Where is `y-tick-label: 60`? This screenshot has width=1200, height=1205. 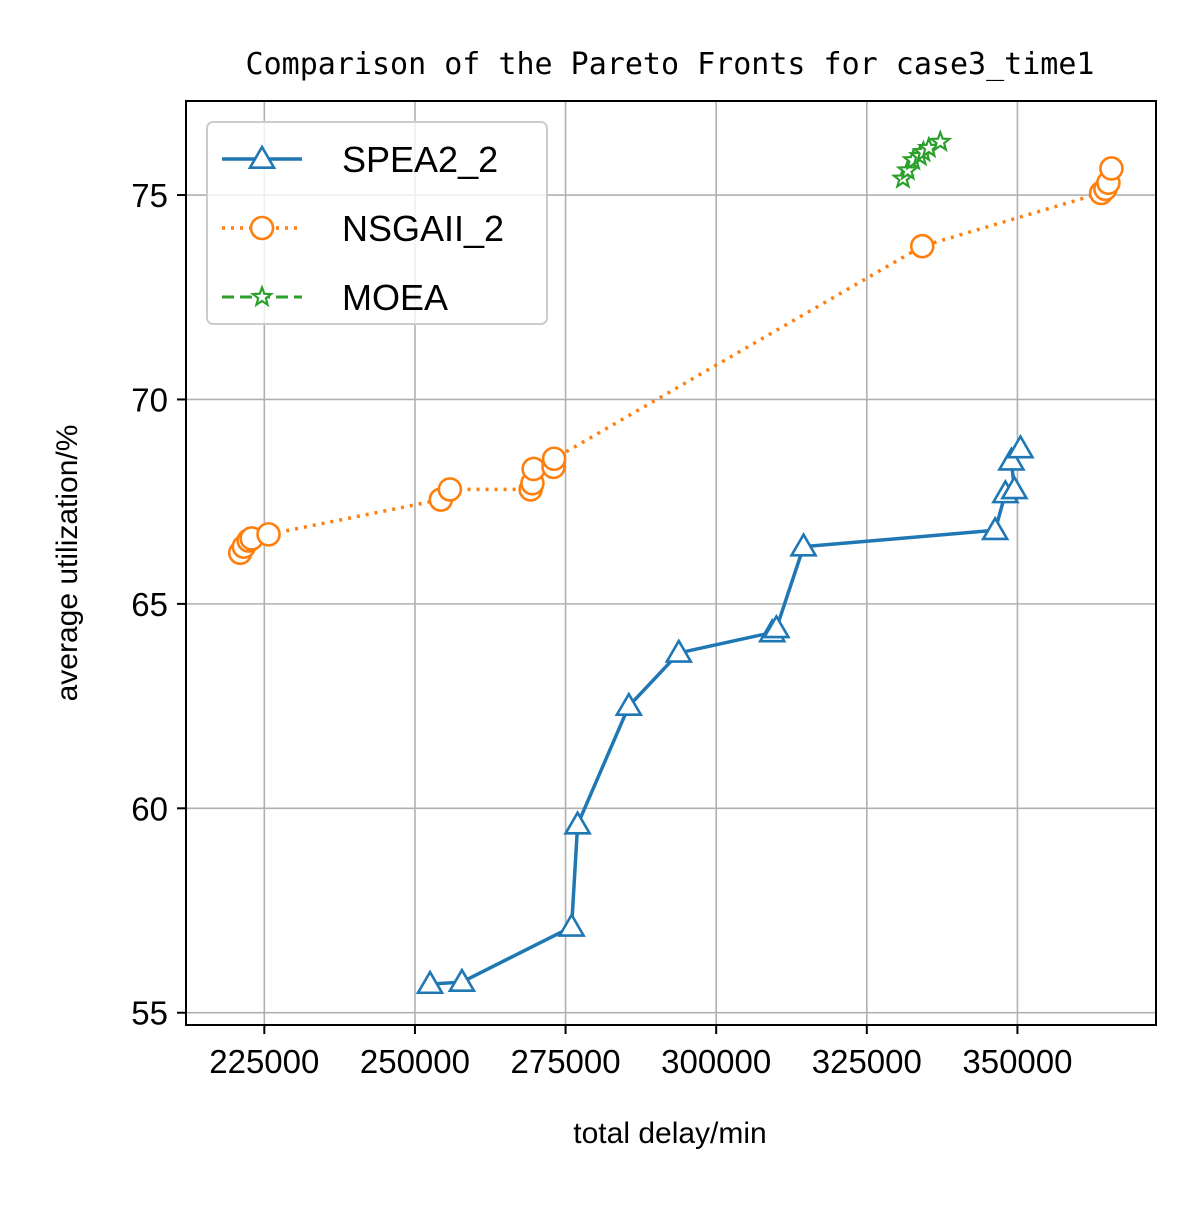 y-tick-label: 60 is located at coordinates (149, 808).